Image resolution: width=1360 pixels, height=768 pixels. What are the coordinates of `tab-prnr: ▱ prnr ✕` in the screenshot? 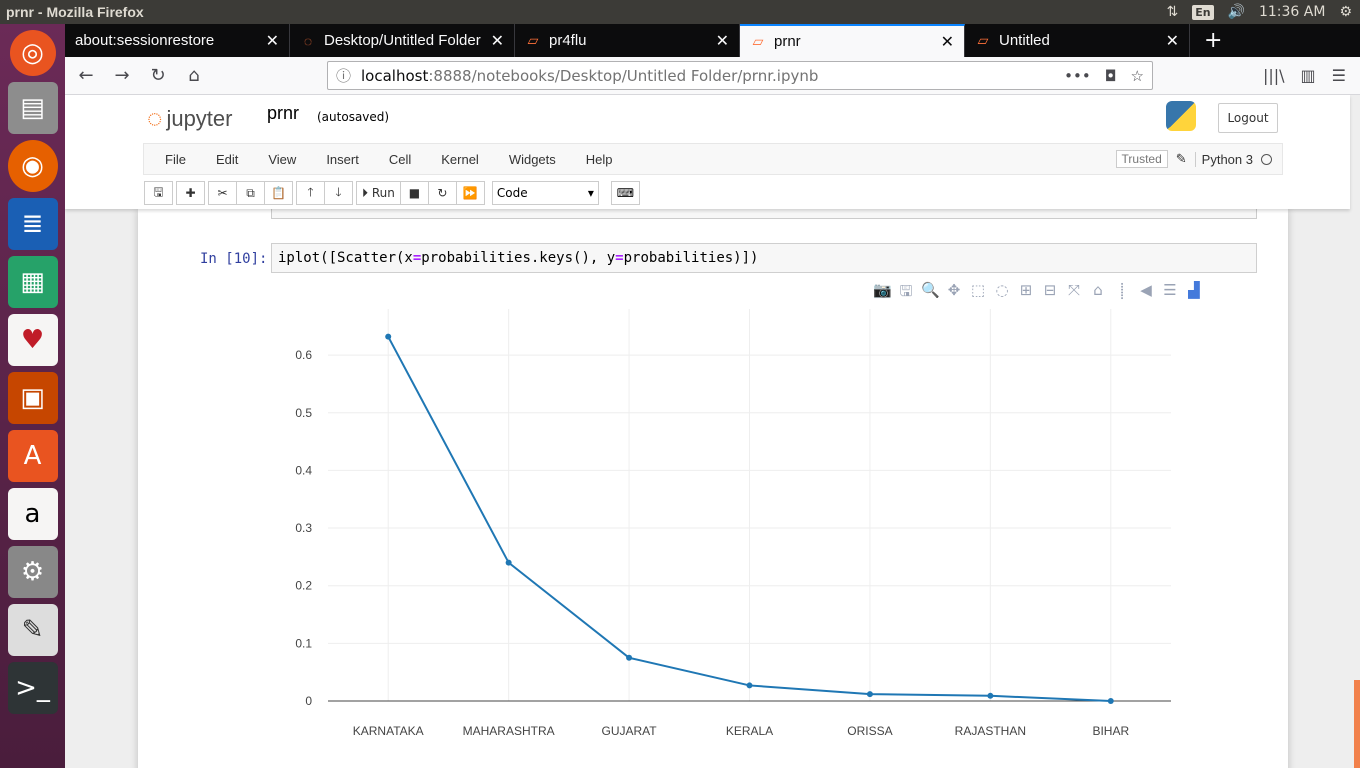 It's located at (852, 40).